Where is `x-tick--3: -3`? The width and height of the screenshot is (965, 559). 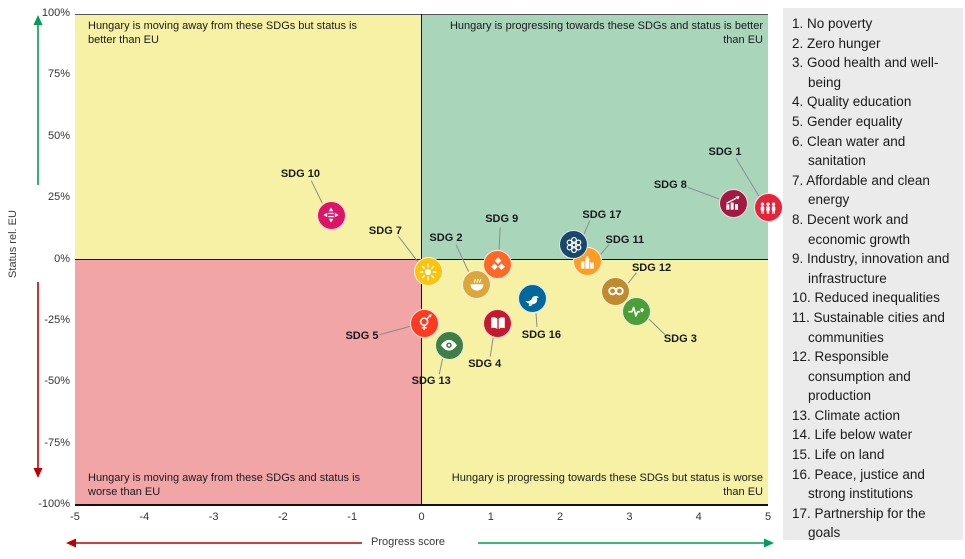 x-tick--3: -3 is located at coordinates (213, 517).